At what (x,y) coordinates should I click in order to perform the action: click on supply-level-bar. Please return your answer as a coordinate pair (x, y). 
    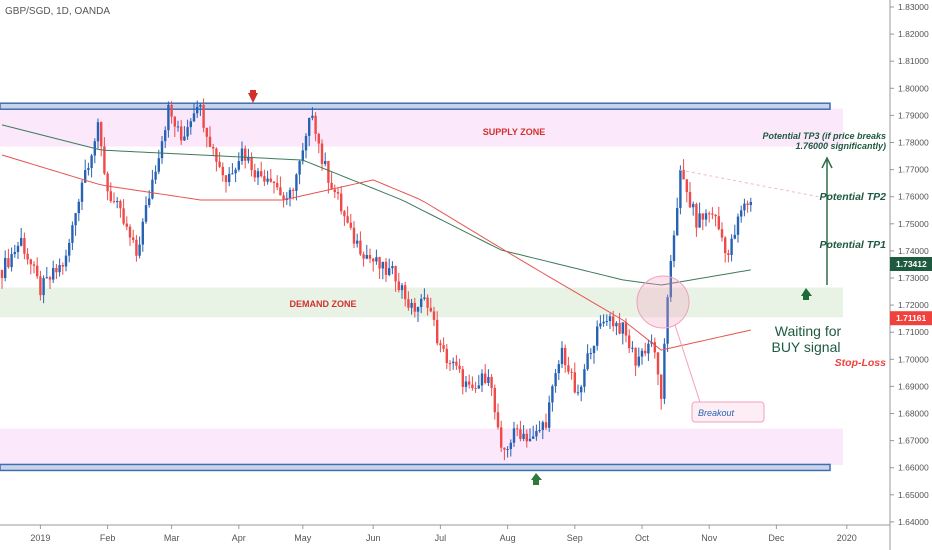
    Looking at the image, I should click on (415, 106).